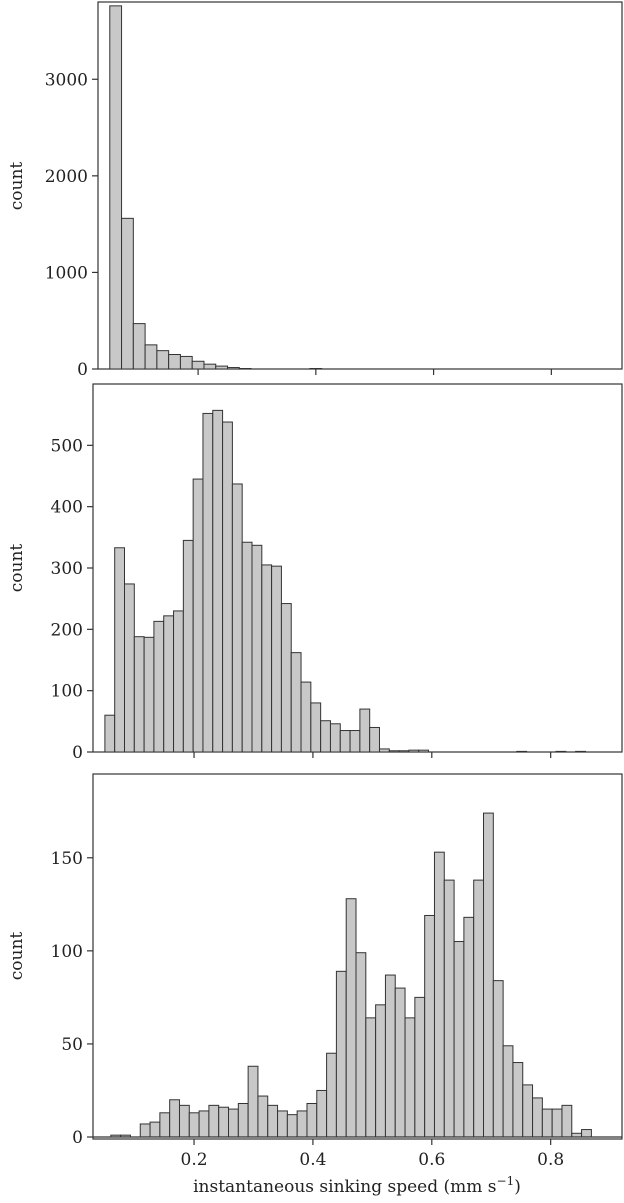 The image size is (624, 1203). What do you see at coordinates (550, 1160) in the screenshot?
I see `x-tick-label: 0.8` at bounding box center [550, 1160].